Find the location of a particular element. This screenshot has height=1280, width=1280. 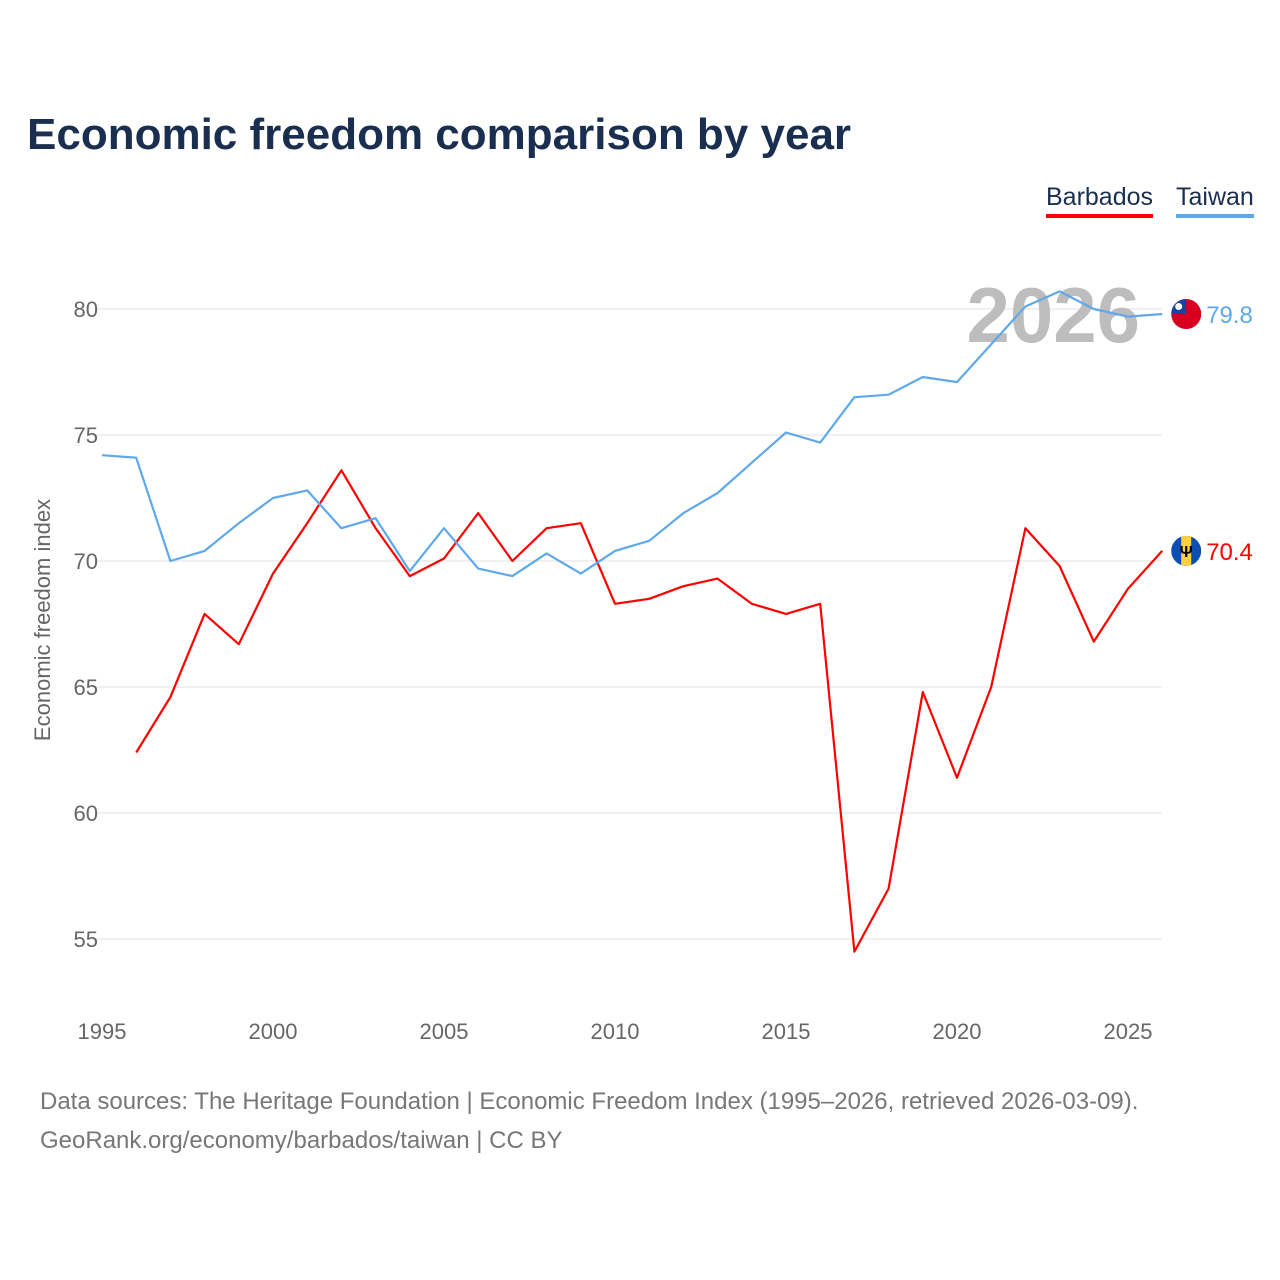

y-tick-label: 55 is located at coordinates (86, 939).